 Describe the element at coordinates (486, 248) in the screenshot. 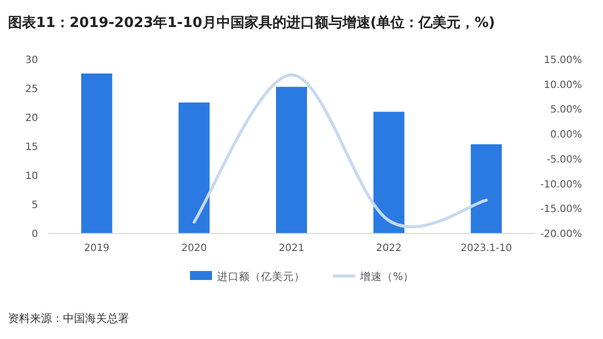

I see `x-tick-label: 2023.1-10` at that location.